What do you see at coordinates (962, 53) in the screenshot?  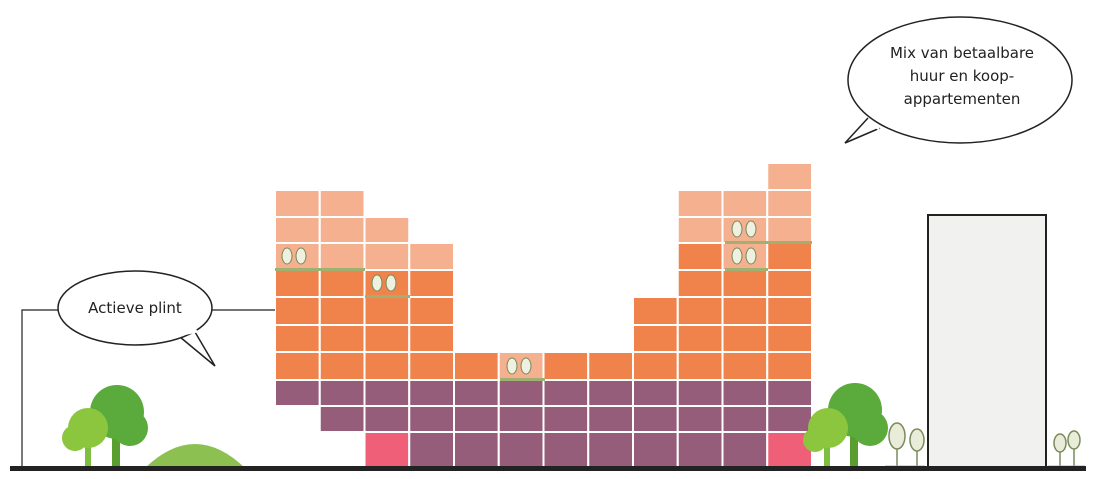 I see `callout-text: Mix van betaalbare` at bounding box center [962, 53].